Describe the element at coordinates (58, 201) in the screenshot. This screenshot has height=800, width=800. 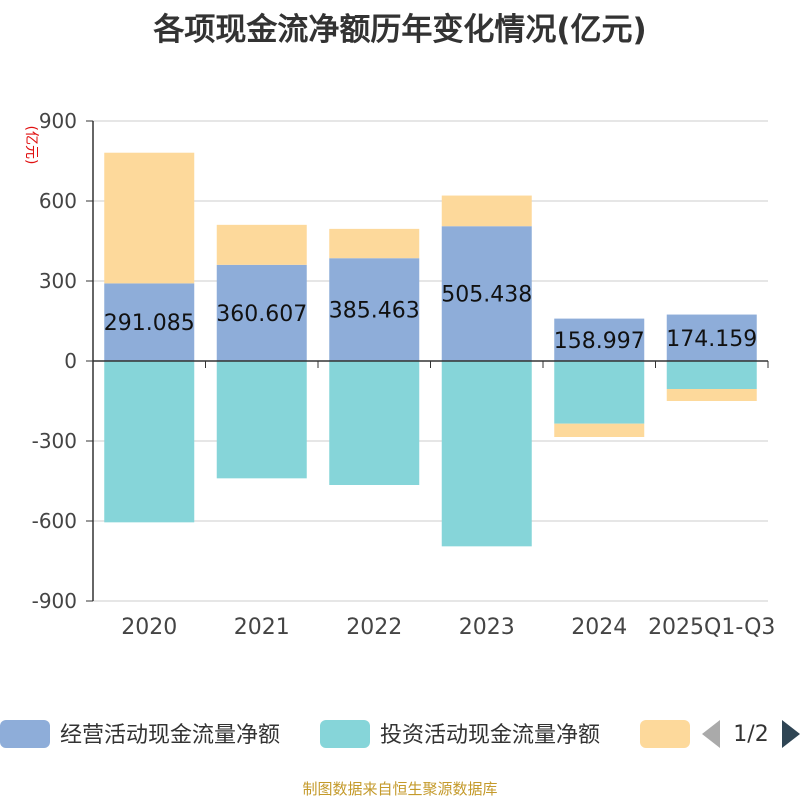
I see `y-tick-label: 600` at that location.